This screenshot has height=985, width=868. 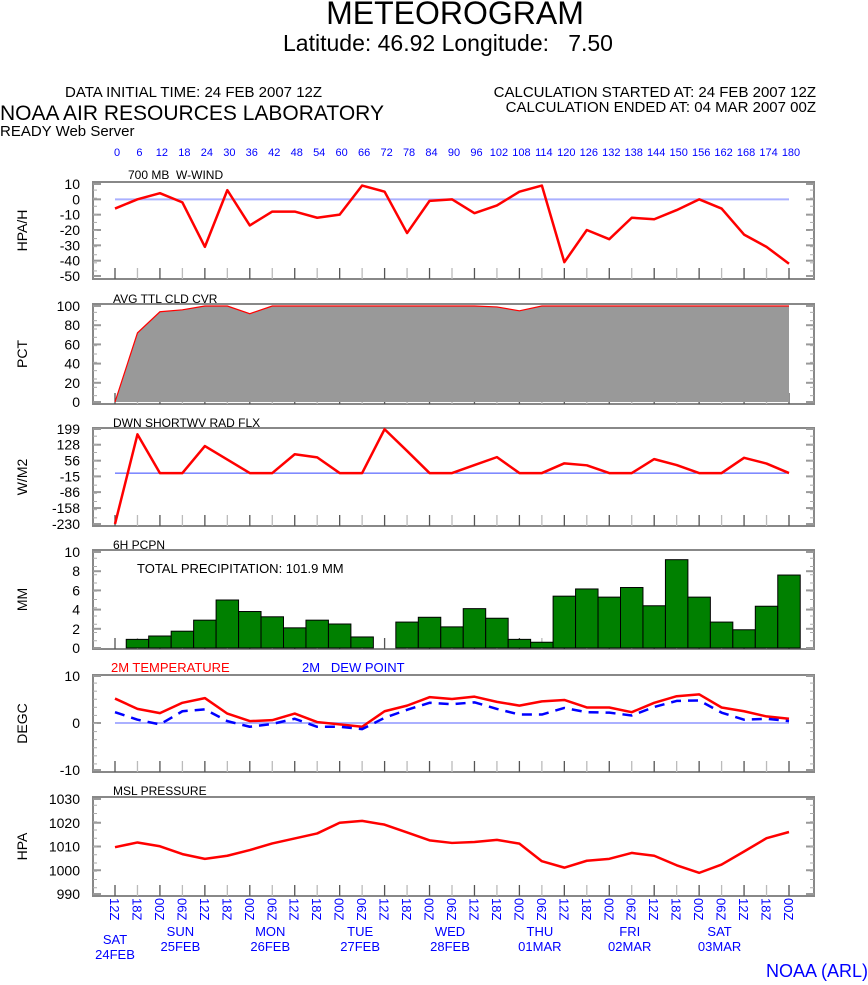 What do you see at coordinates (192, 113) in the screenshot?
I see `organization: NOAA AIR RESOURCES LABORATORY` at bounding box center [192, 113].